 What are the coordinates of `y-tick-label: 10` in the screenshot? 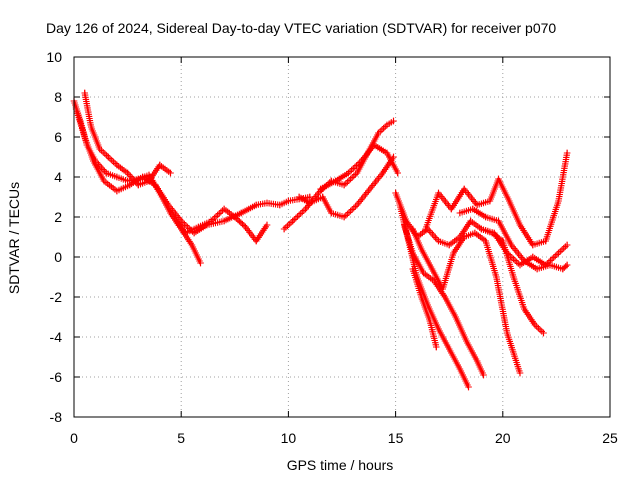 It's located at (54, 57).